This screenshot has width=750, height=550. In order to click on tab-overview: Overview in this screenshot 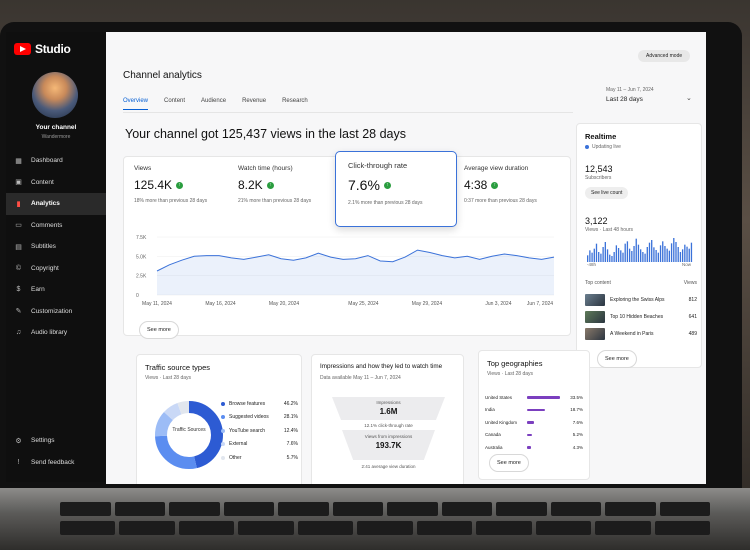, I will do `click(136, 104)`.